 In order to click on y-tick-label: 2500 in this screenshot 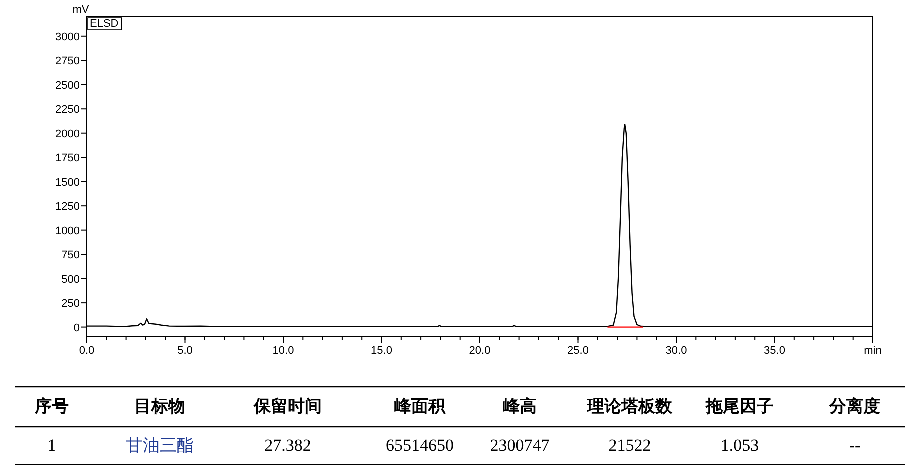, I will do `click(68, 86)`.